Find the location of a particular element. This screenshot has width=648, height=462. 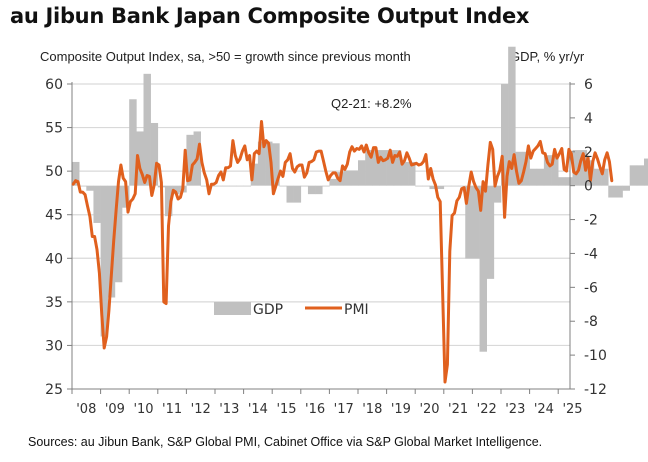

right-tick-label: -2 is located at coordinates (591, 221).